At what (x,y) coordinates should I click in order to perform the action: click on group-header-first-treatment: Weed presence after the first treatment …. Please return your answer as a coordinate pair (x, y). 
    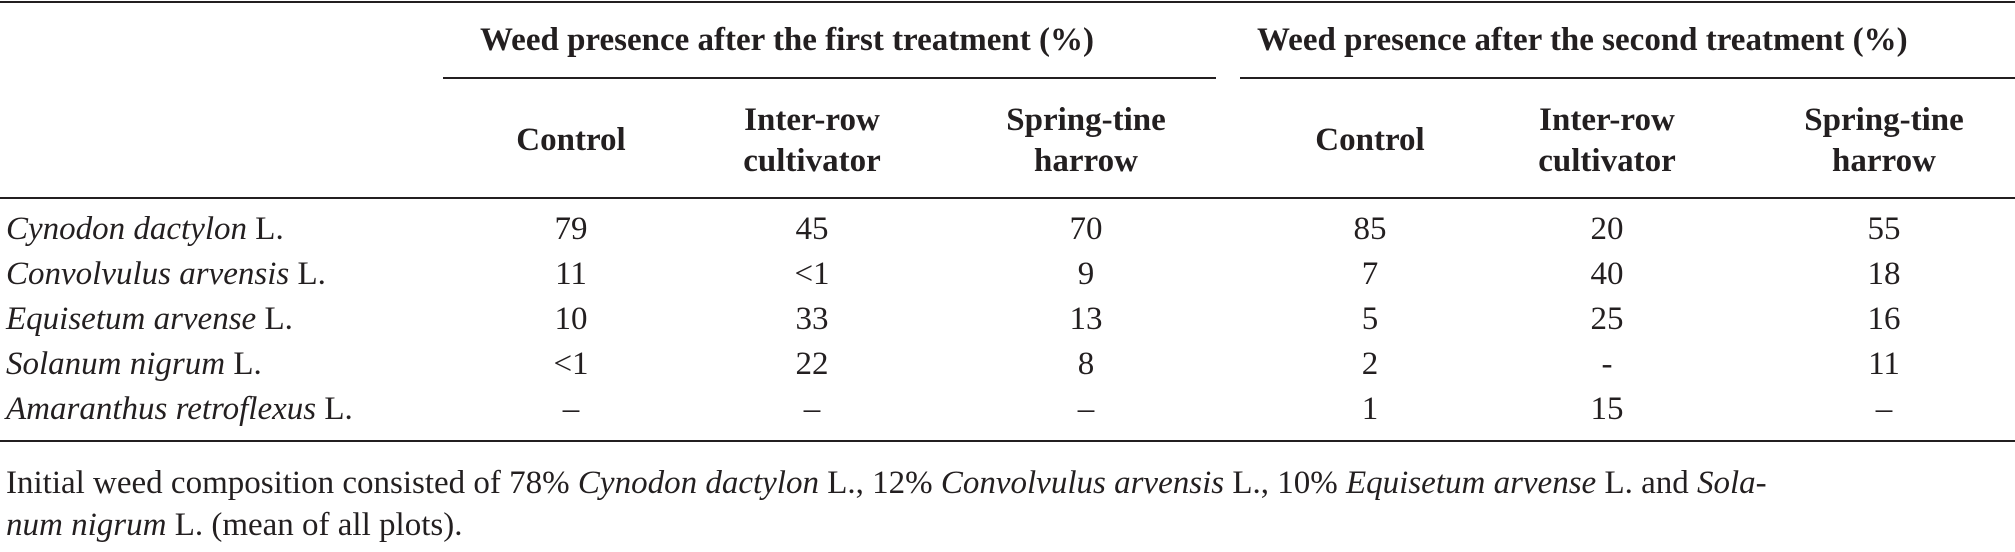
    Looking at the image, I should click on (787, 40).